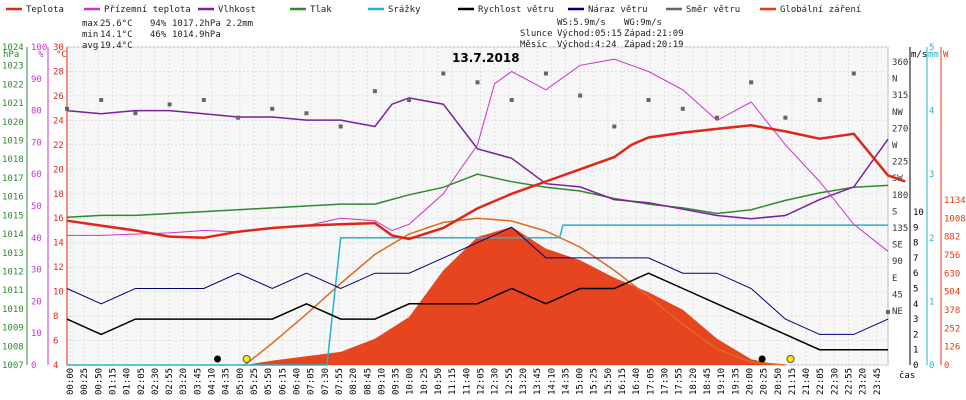  What do you see at coordinates (90, 35) in the screenshot?
I see `stat-min-label: min` at bounding box center [90, 35].